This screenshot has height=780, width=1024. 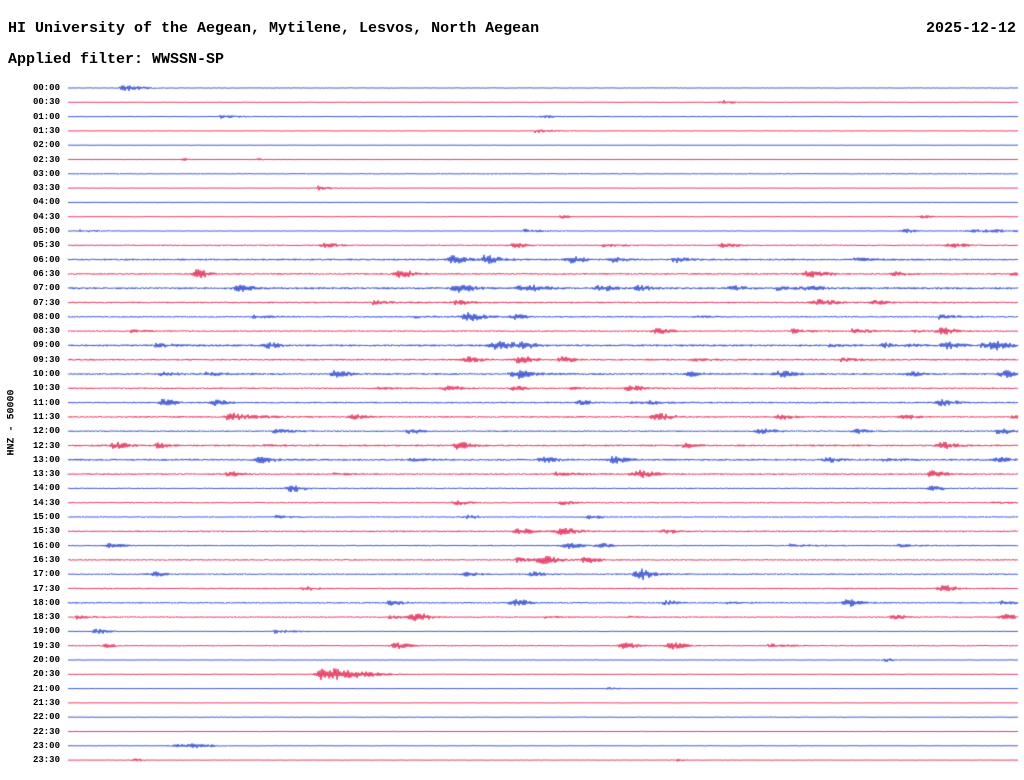 What do you see at coordinates (46, 545) in the screenshot?
I see `time-label: 16:00` at bounding box center [46, 545].